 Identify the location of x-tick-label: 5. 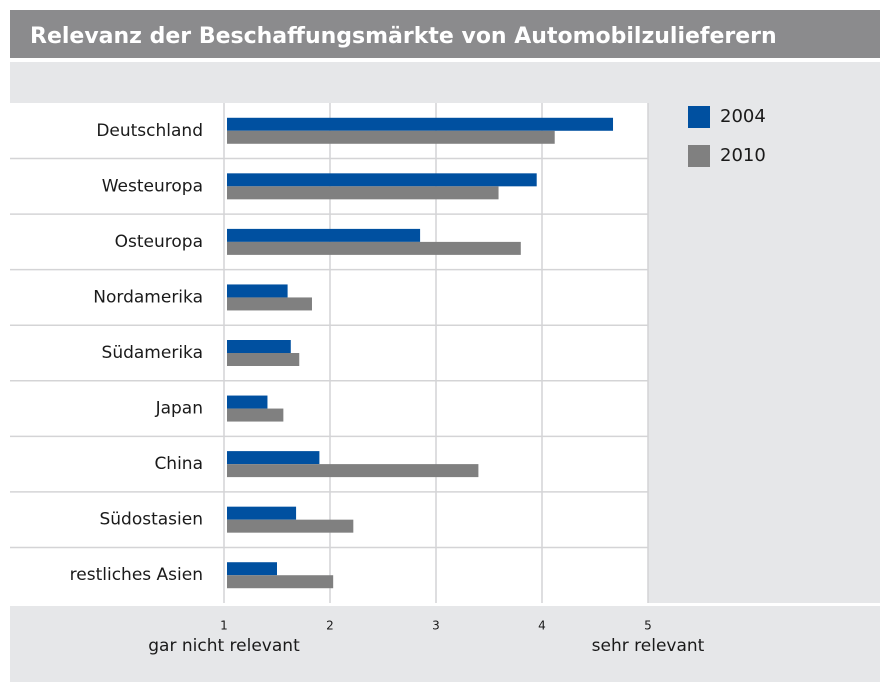
(648, 626).